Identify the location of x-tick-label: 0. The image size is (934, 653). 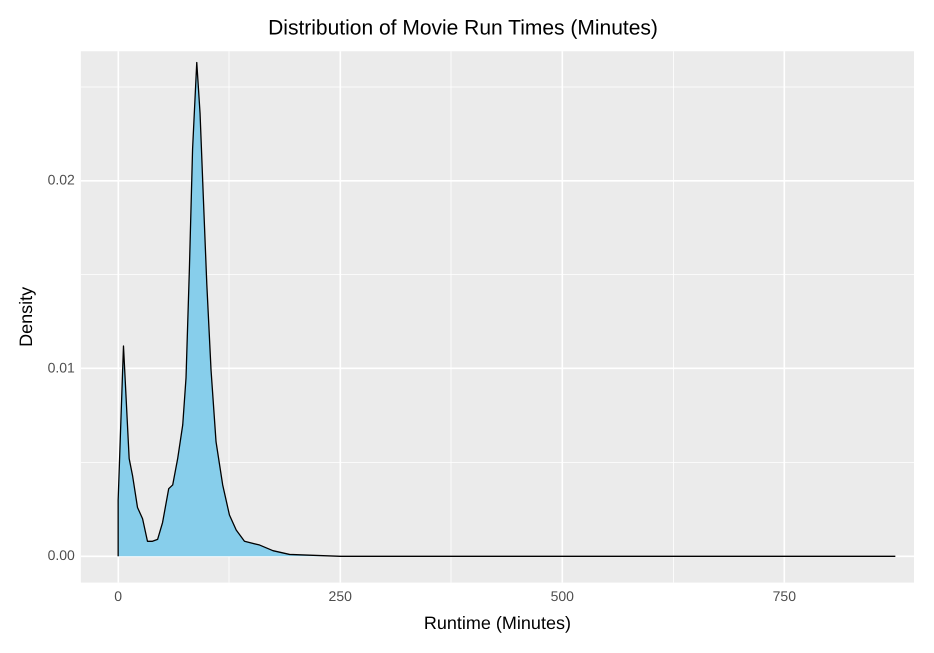
(118, 596).